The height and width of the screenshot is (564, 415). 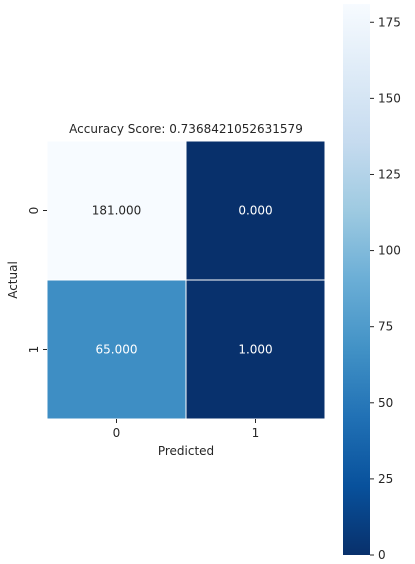 What do you see at coordinates (186, 451) in the screenshot?
I see `x-axis-label: Predicted` at bounding box center [186, 451].